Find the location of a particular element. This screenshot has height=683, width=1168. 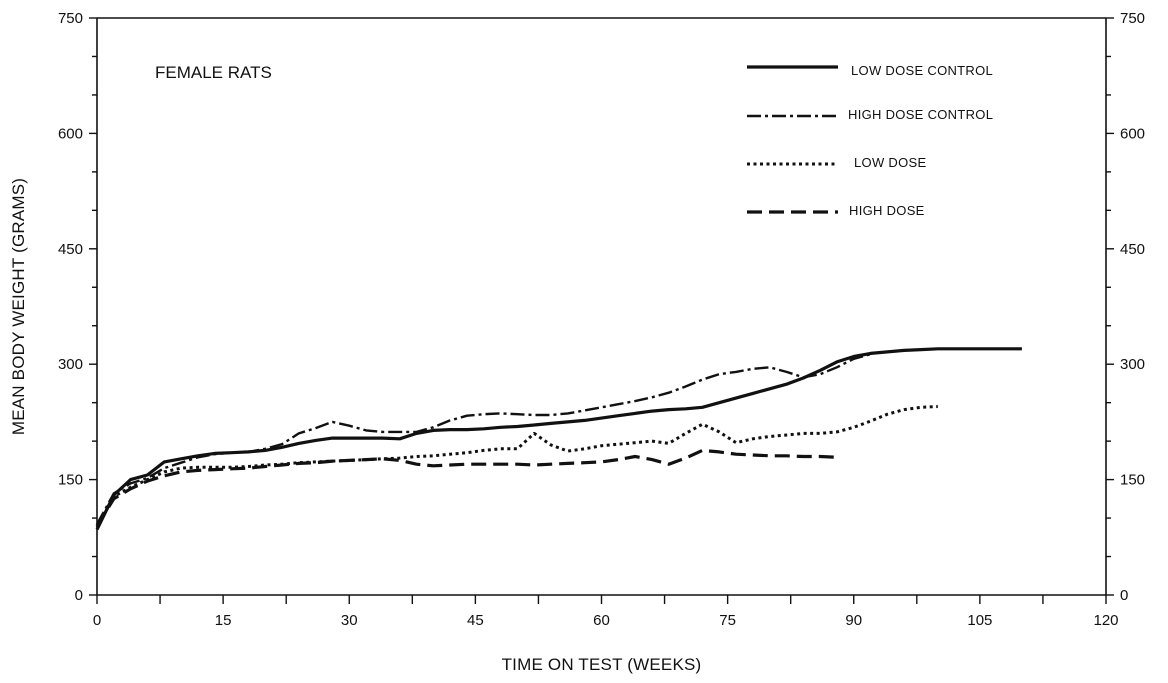

y-axis-title: MEAN BODY WEIGHT (GRAMS) is located at coordinates (18, 306).